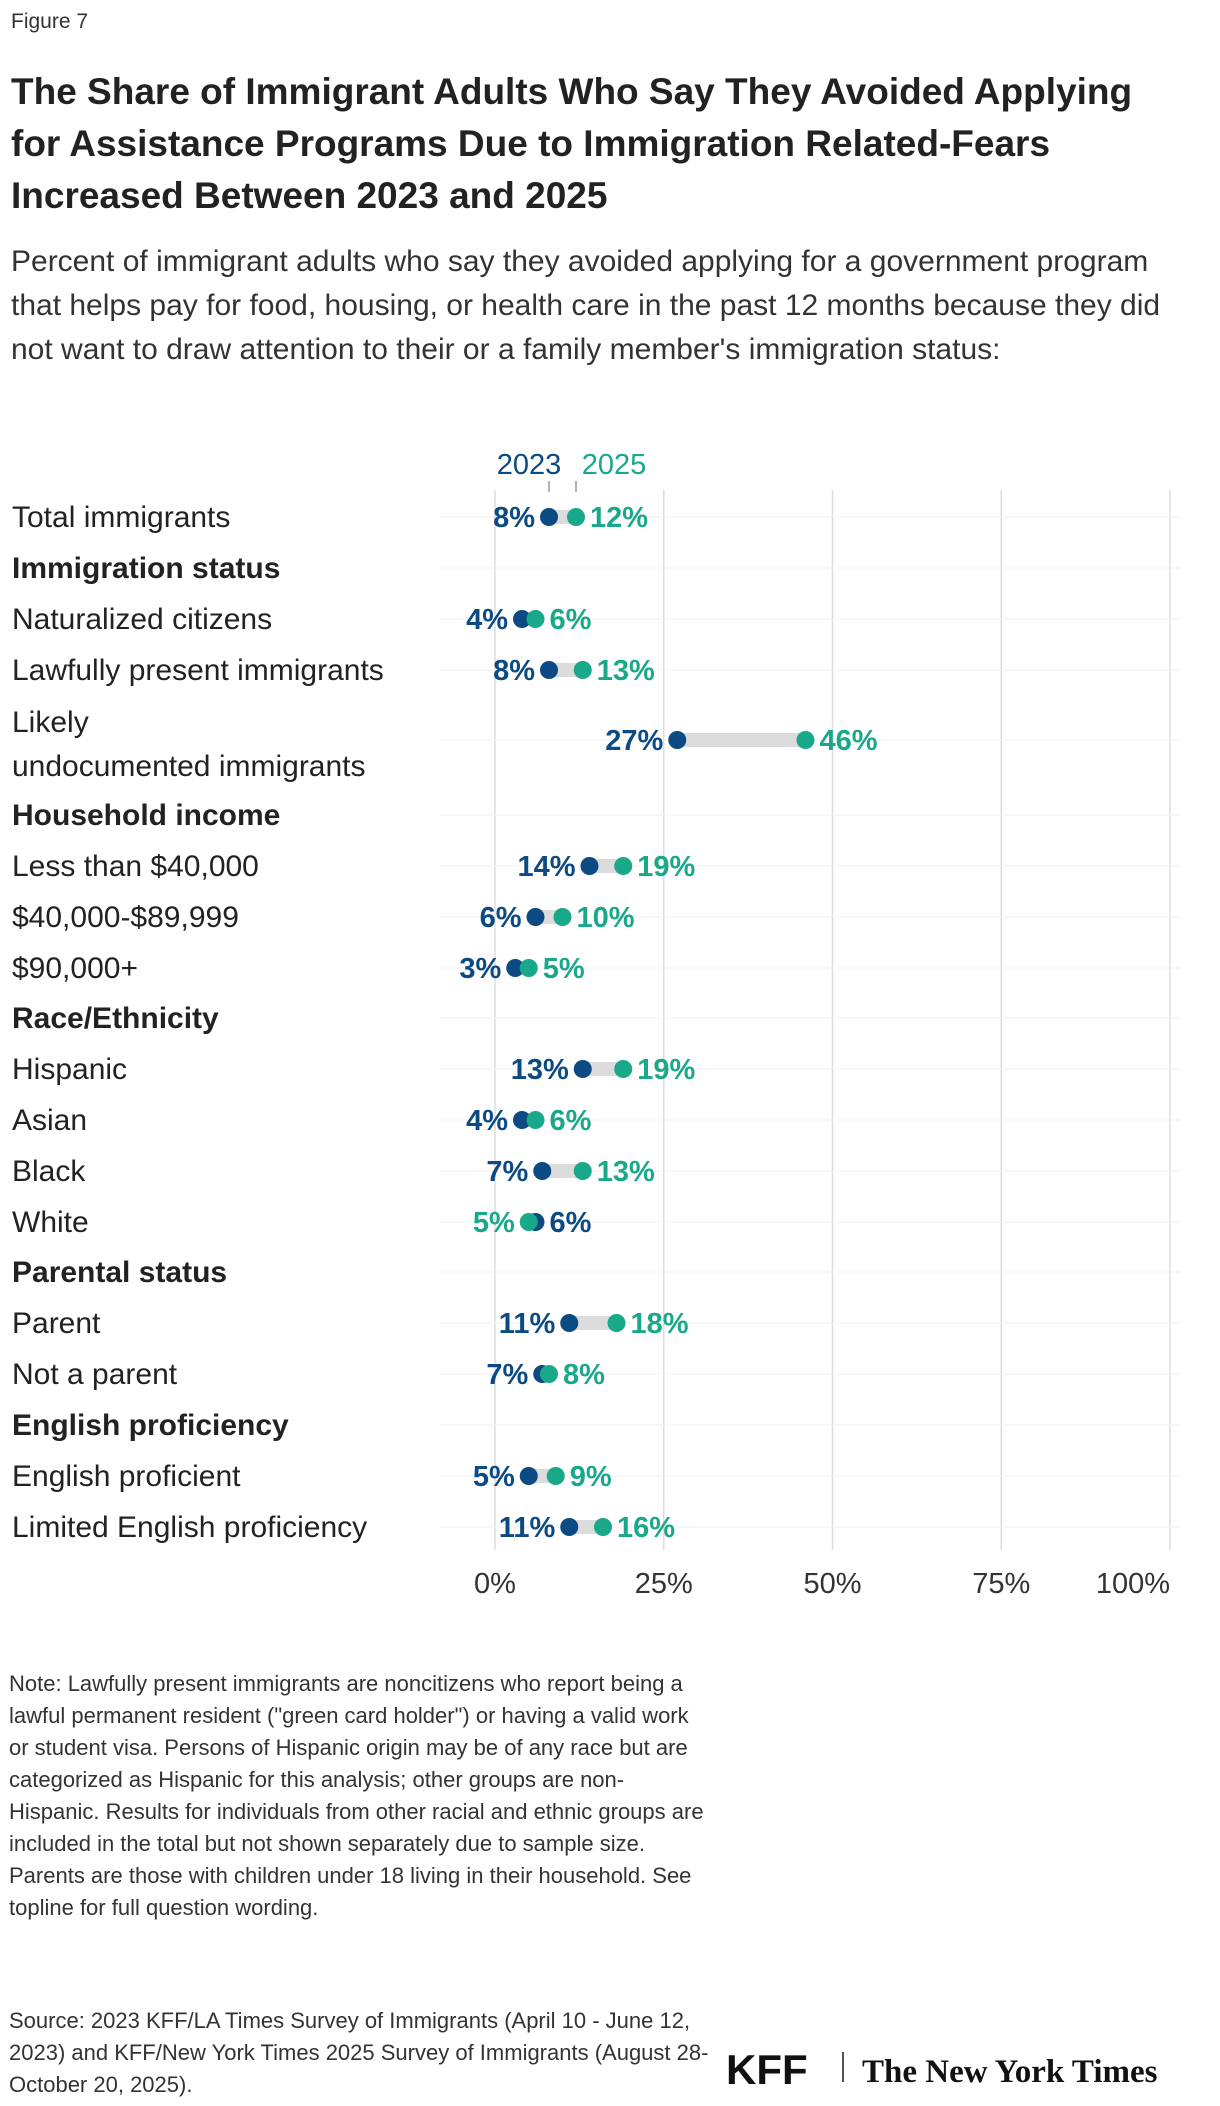 This screenshot has width=1220, height=2106. Describe the element at coordinates (198, 670) in the screenshot. I see `row-3-label: Lawfully present immigrants` at that location.